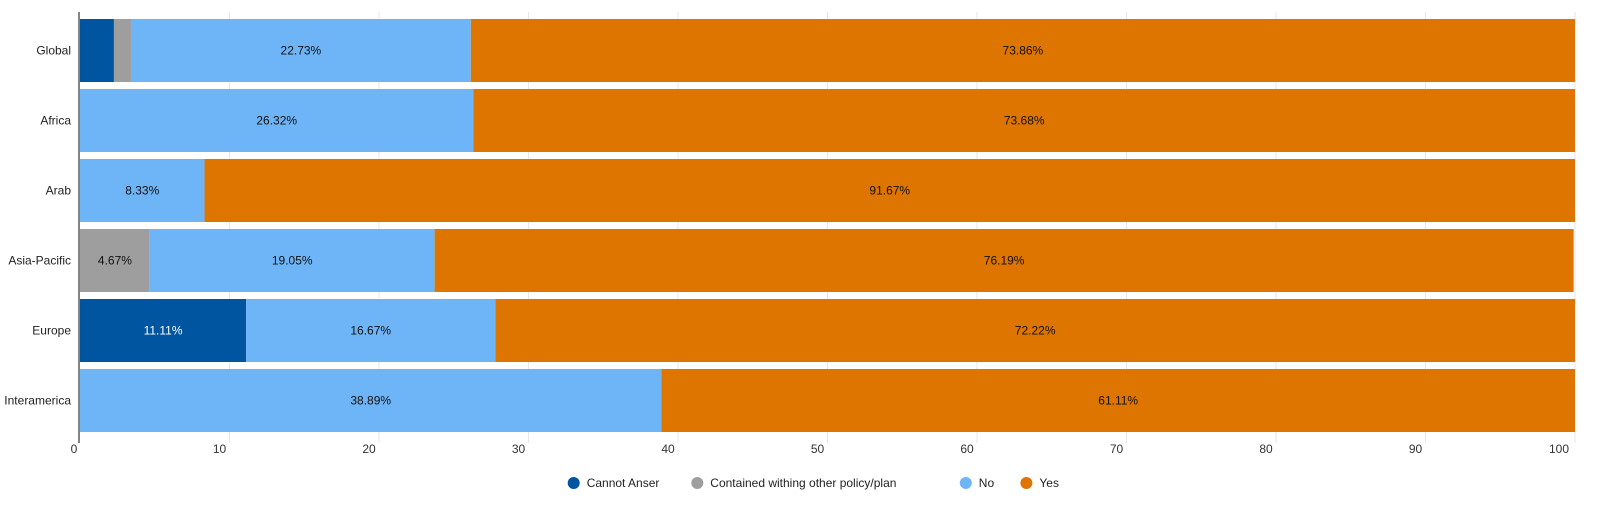  Describe the element at coordinates (1049, 483) in the screenshot. I see `legend-label: Yes` at that location.